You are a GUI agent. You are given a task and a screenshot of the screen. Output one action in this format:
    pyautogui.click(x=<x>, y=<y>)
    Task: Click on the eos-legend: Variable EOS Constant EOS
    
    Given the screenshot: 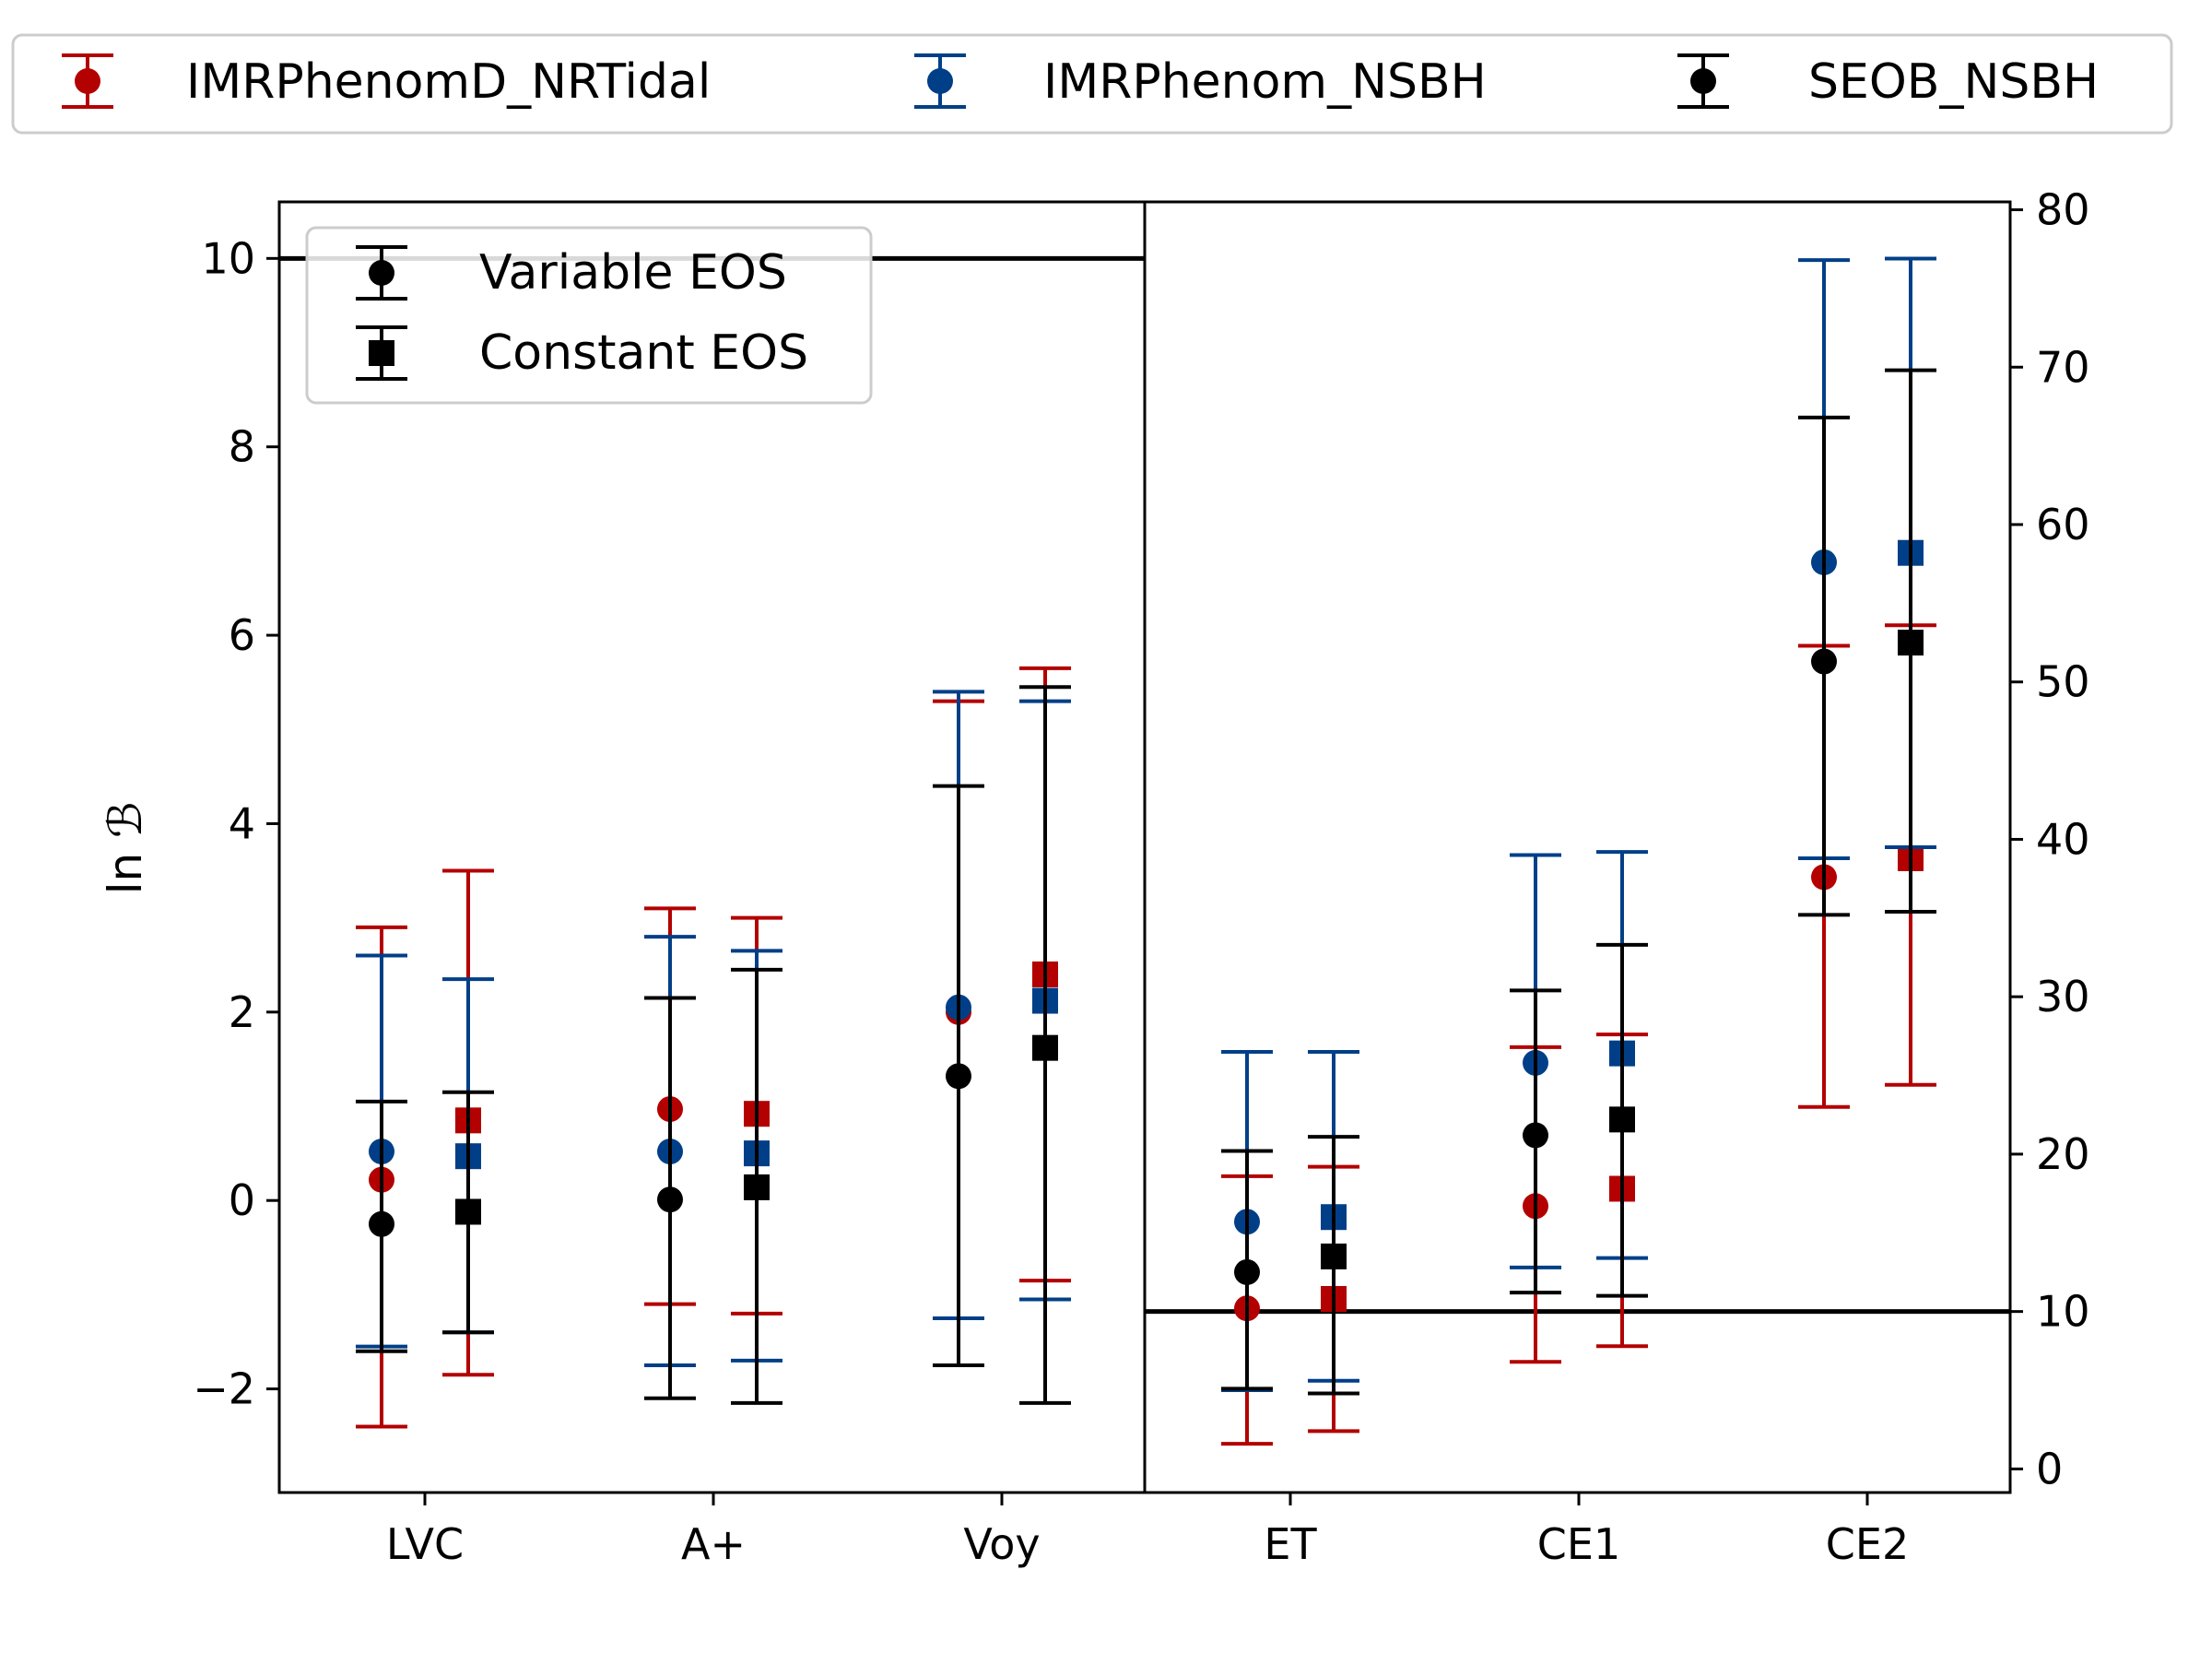 What is the action you would take?
    pyautogui.click(x=589, y=315)
    